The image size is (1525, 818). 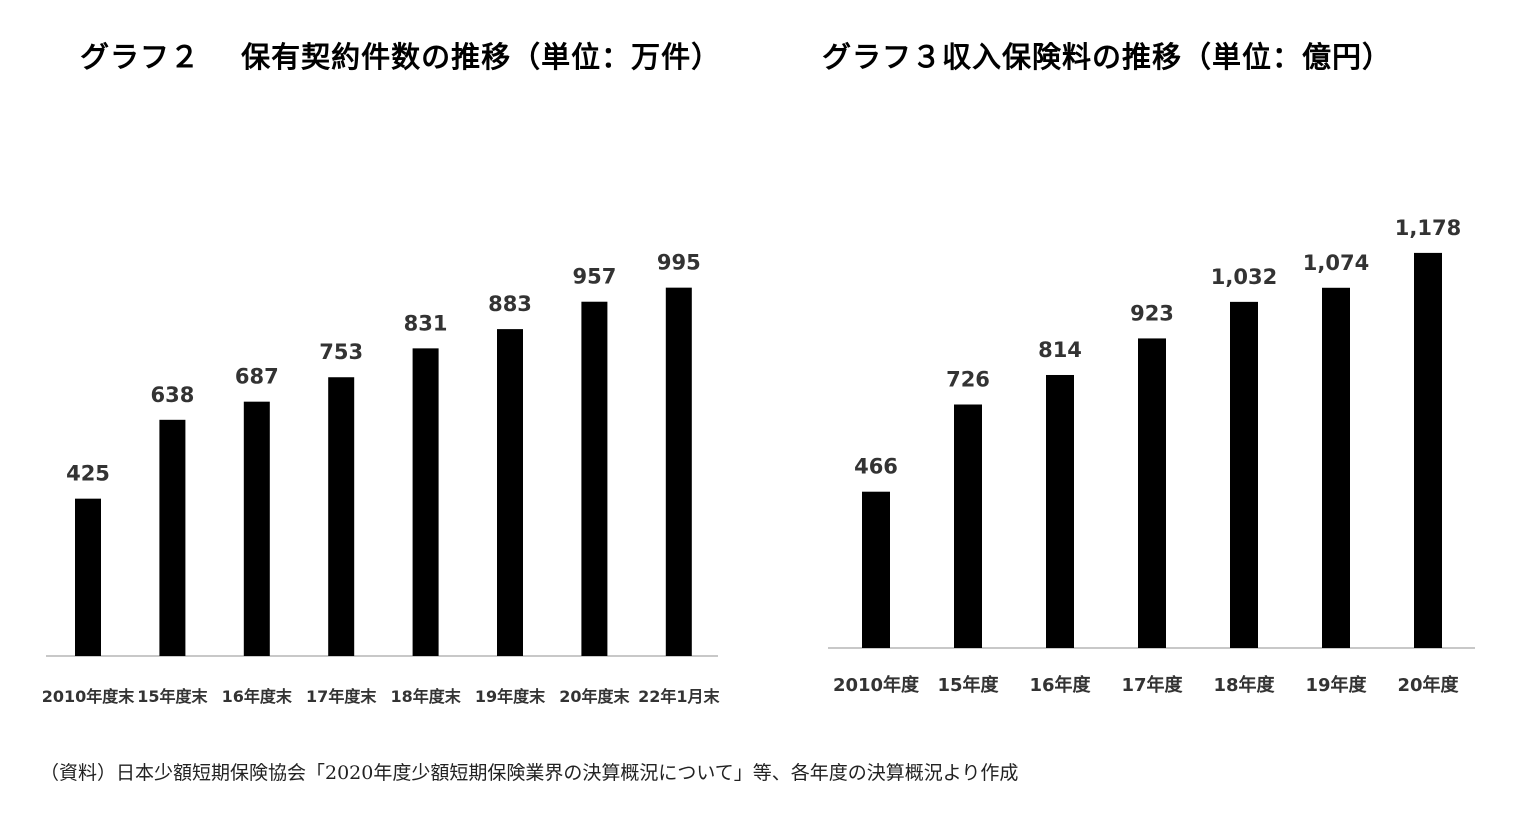 I want to click on x-tick-label: 17年度末, so click(x=341, y=696).